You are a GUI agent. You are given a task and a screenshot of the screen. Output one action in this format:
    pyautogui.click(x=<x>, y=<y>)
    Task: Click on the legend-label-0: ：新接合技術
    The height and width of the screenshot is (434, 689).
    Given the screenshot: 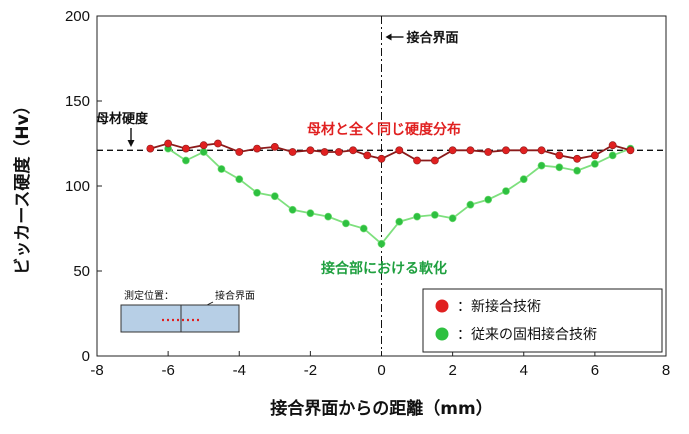 What is the action you would take?
    pyautogui.click(x=499, y=306)
    